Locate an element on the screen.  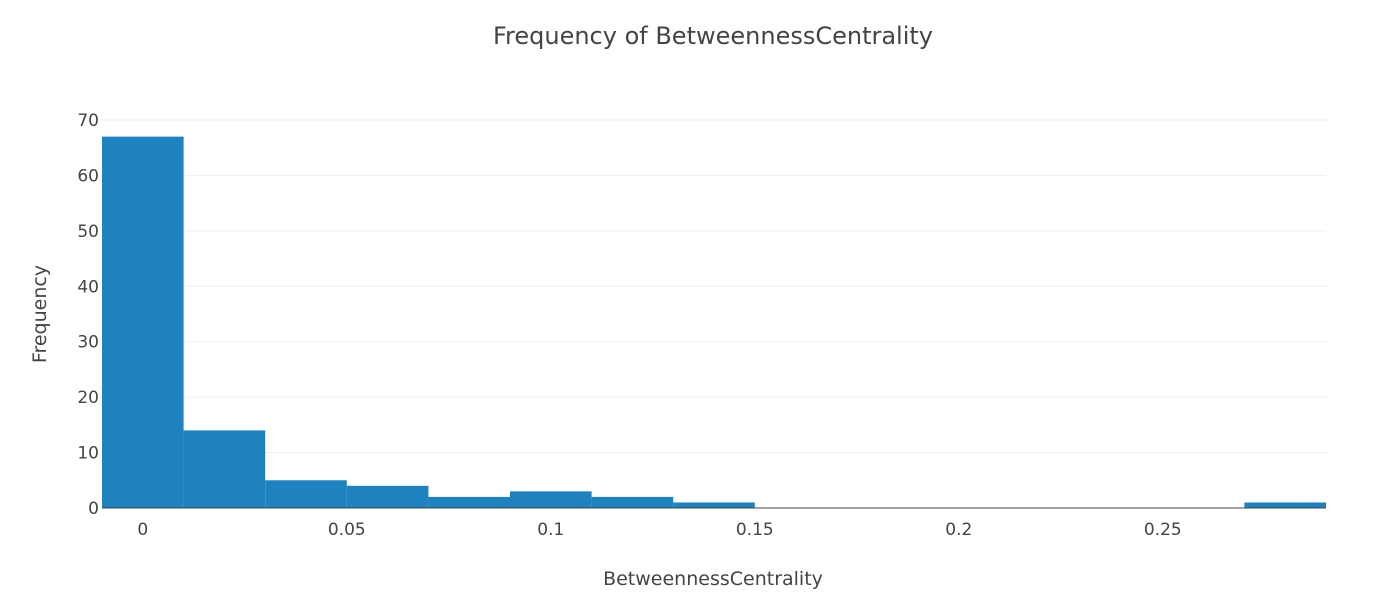
y-tick-label: 0 is located at coordinates (93, 509).